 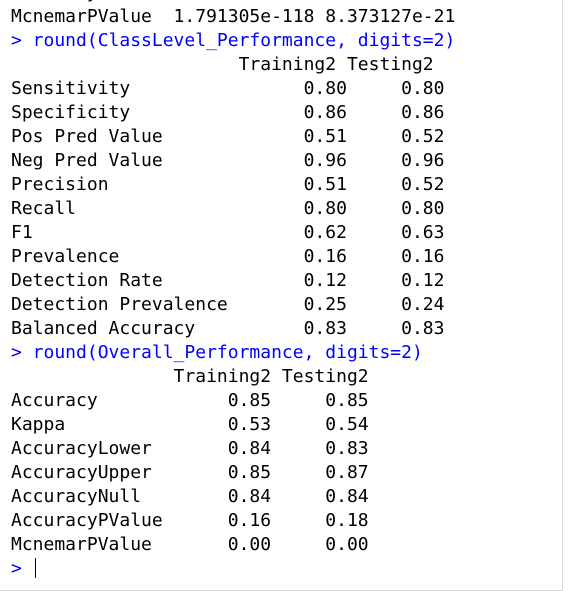 What do you see at coordinates (233, 16) in the screenshot?
I see `console-output-line: McnemarPValue 1.791305e-118 8.373127e-21` at bounding box center [233, 16].